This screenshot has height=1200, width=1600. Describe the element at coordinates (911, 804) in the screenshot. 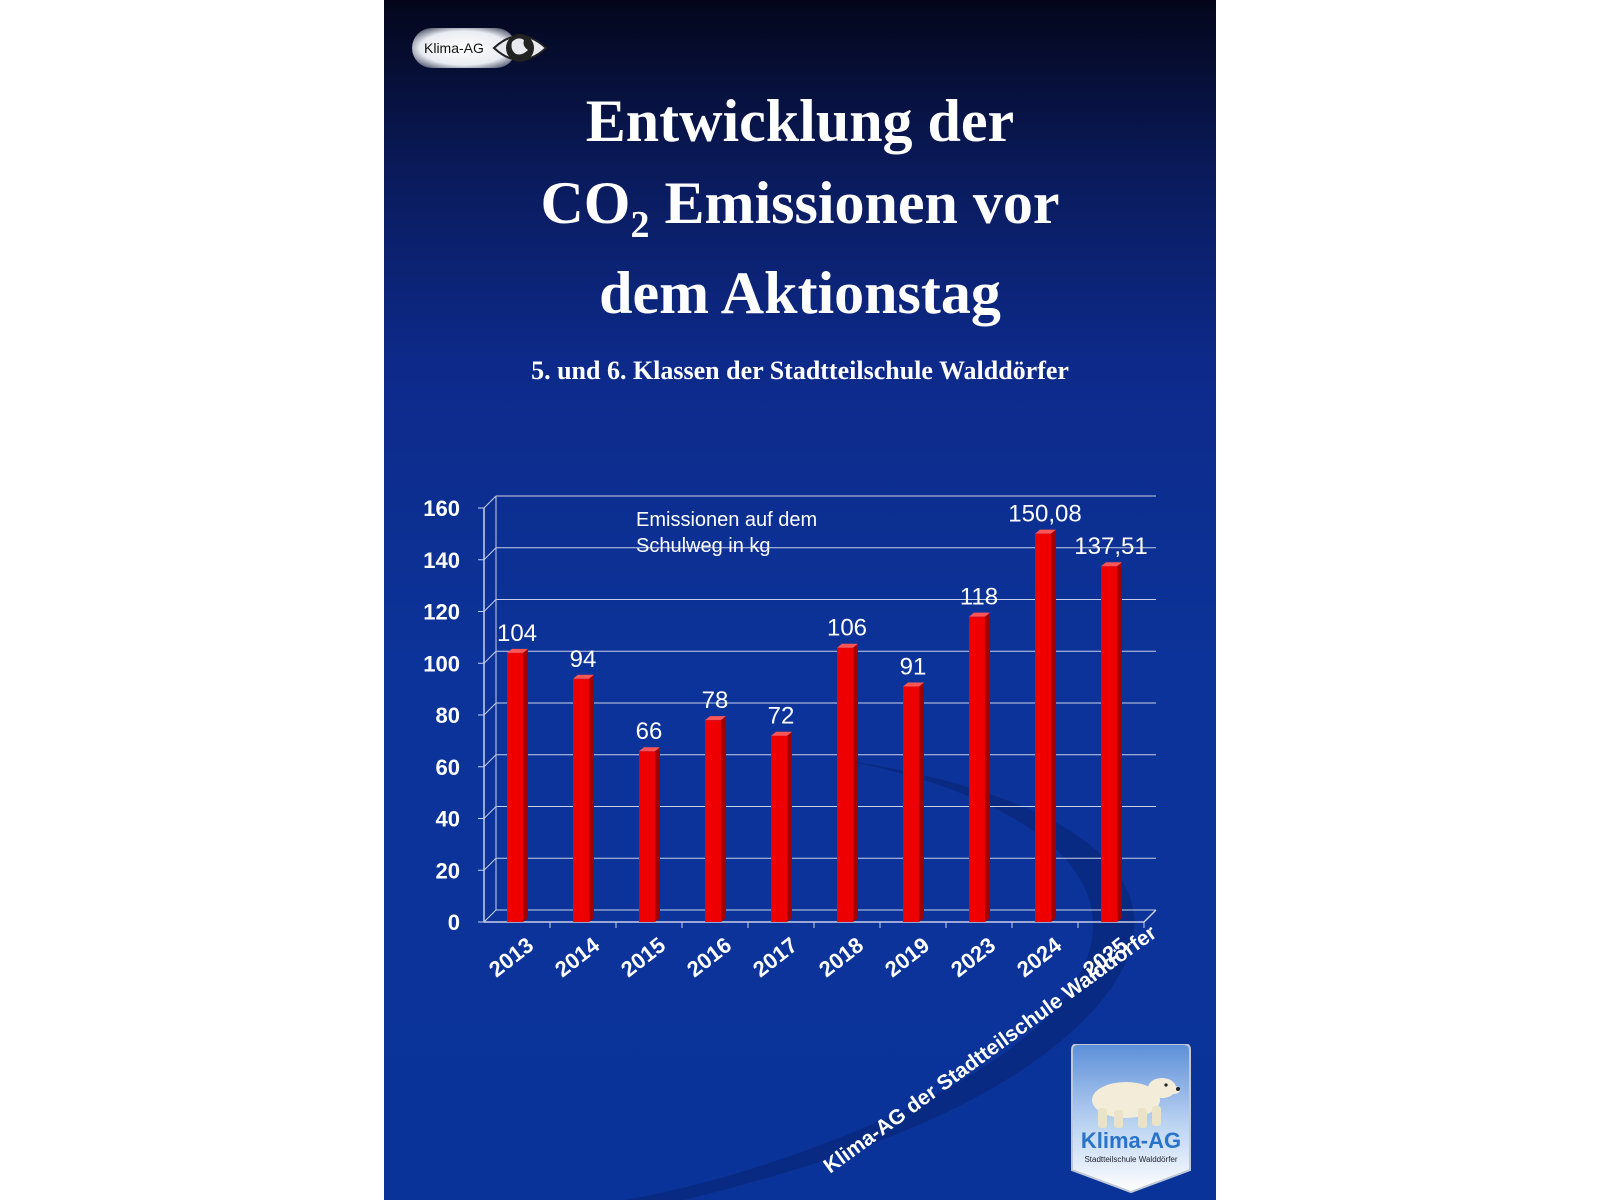

I see `bar-2019` at that location.